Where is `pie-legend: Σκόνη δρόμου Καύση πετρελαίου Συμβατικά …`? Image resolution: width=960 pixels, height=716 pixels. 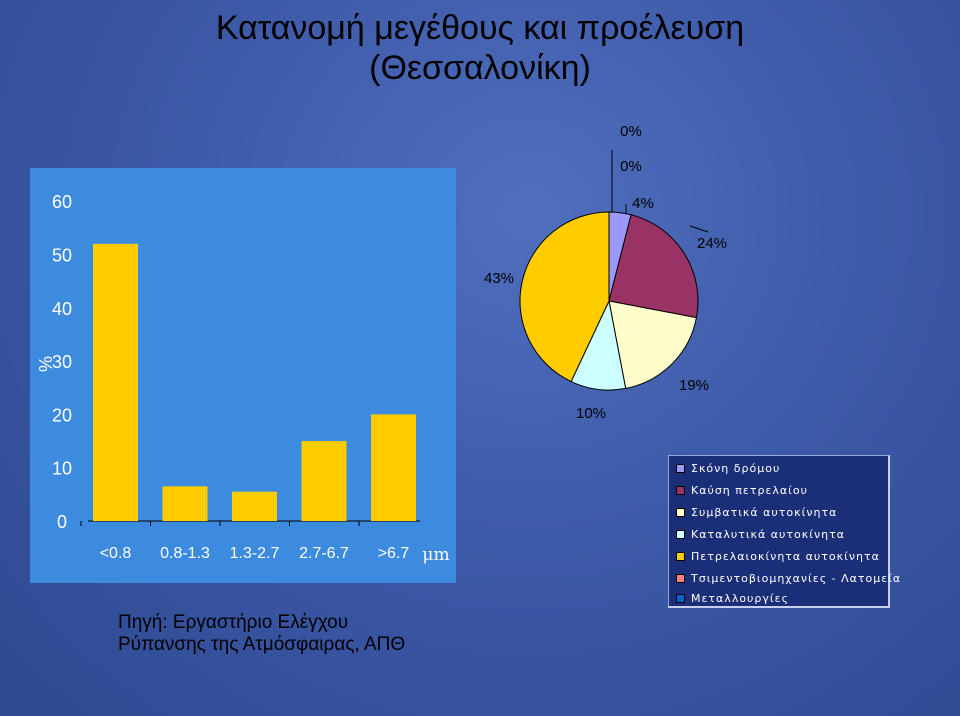 pie-legend: Σκόνη δρόμου Καύση πετρελαίου Συμβατικά … is located at coordinates (784, 531).